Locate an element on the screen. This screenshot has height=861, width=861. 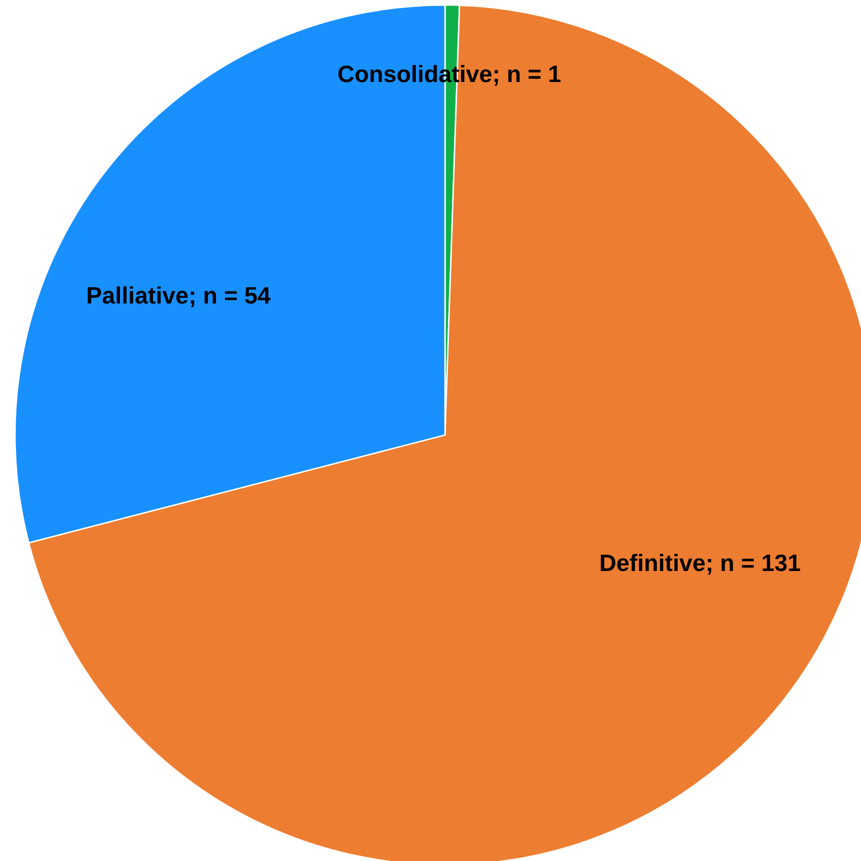
slice-label: Palliative; n = 54 is located at coordinates (179, 297).